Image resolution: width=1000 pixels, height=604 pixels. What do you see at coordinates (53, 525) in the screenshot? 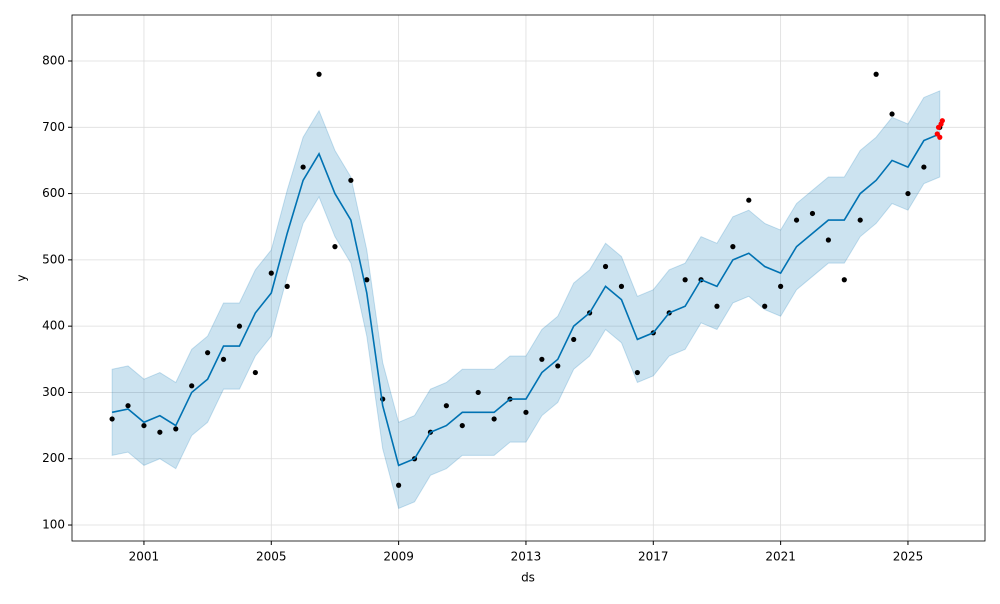
I see `y-tick-label: 100` at bounding box center [53, 525].